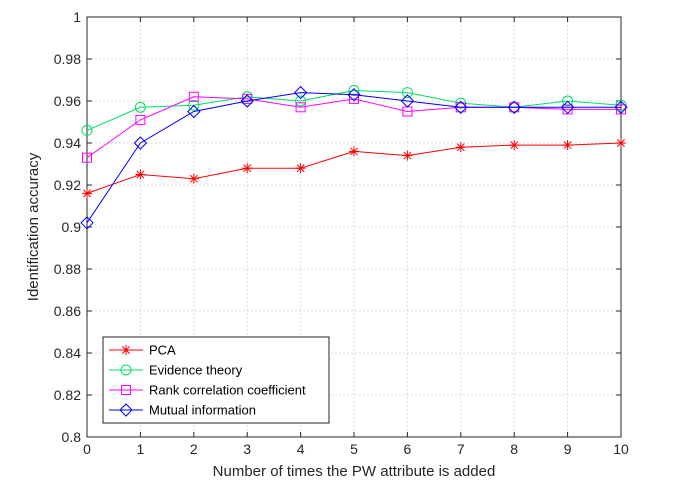 The image size is (698, 490). I want to click on y-tick-label-4: 0.88, so click(67, 269).